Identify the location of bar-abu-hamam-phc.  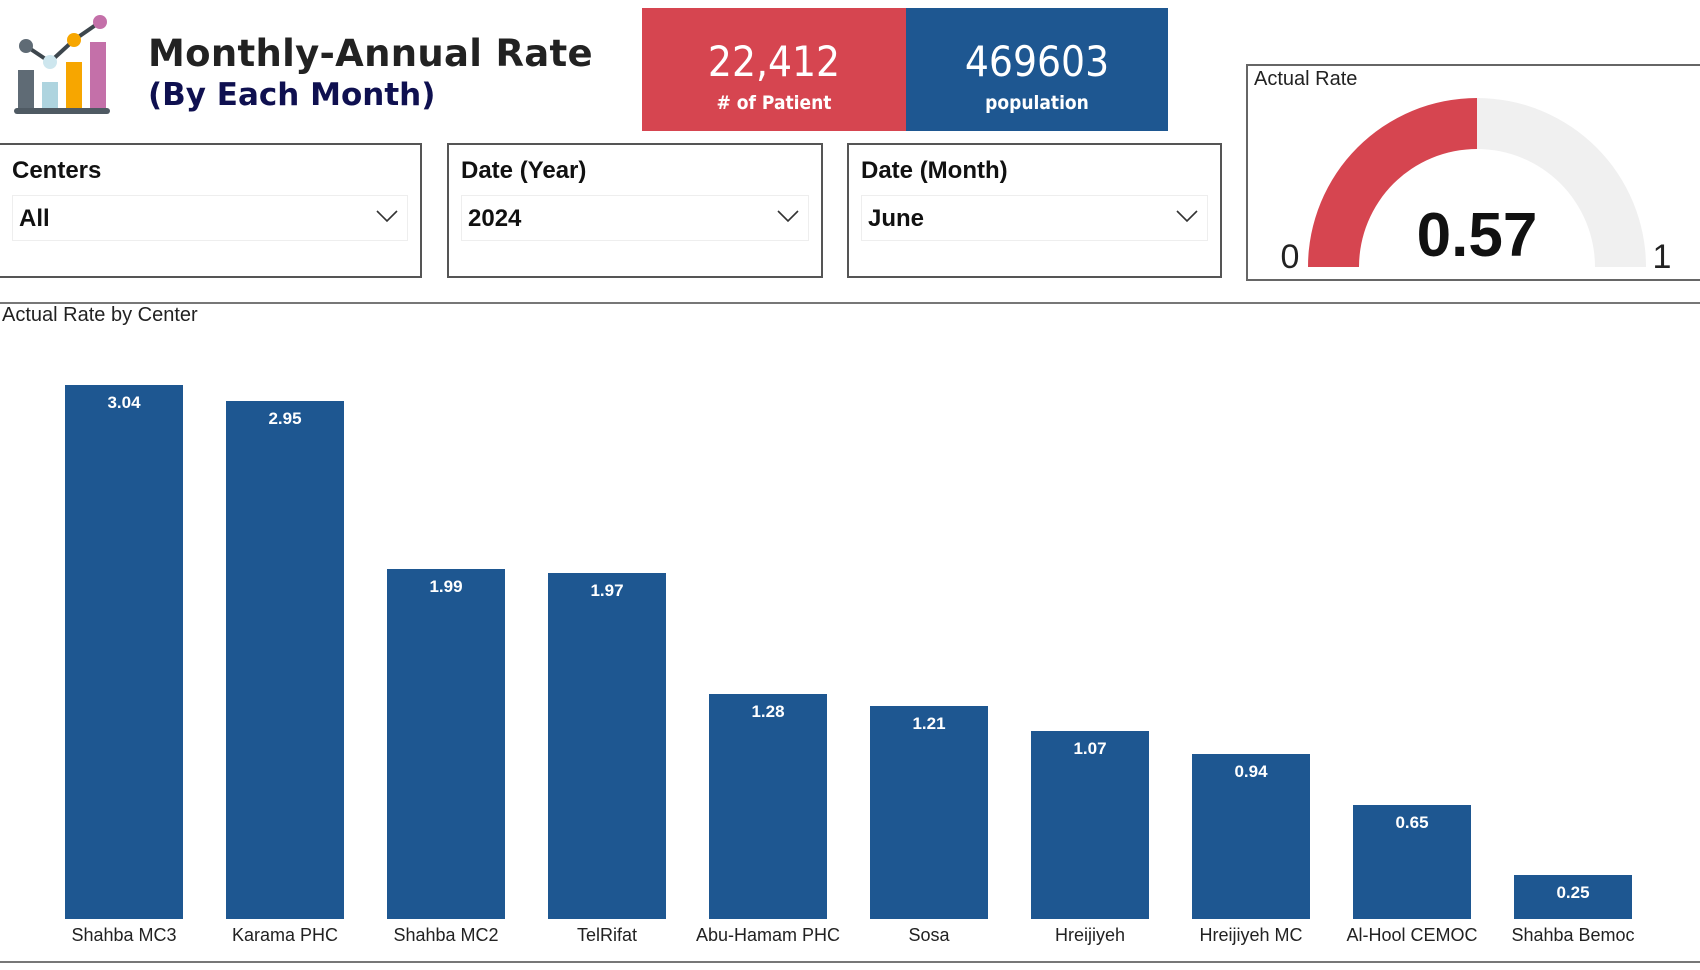
(768, 806).